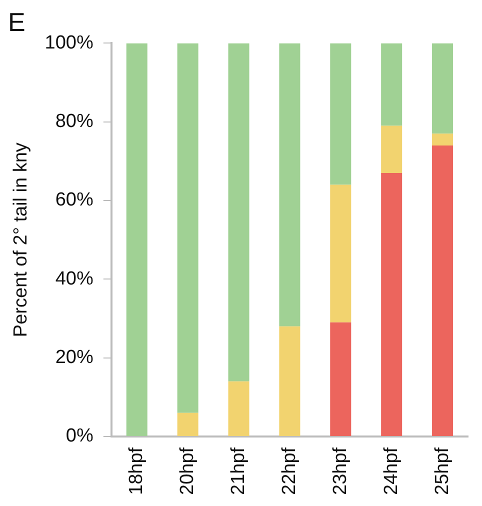 The width and height of the screenshot is (482, 506). I want to click on y-tick-label: 80%, so click(74, 121).